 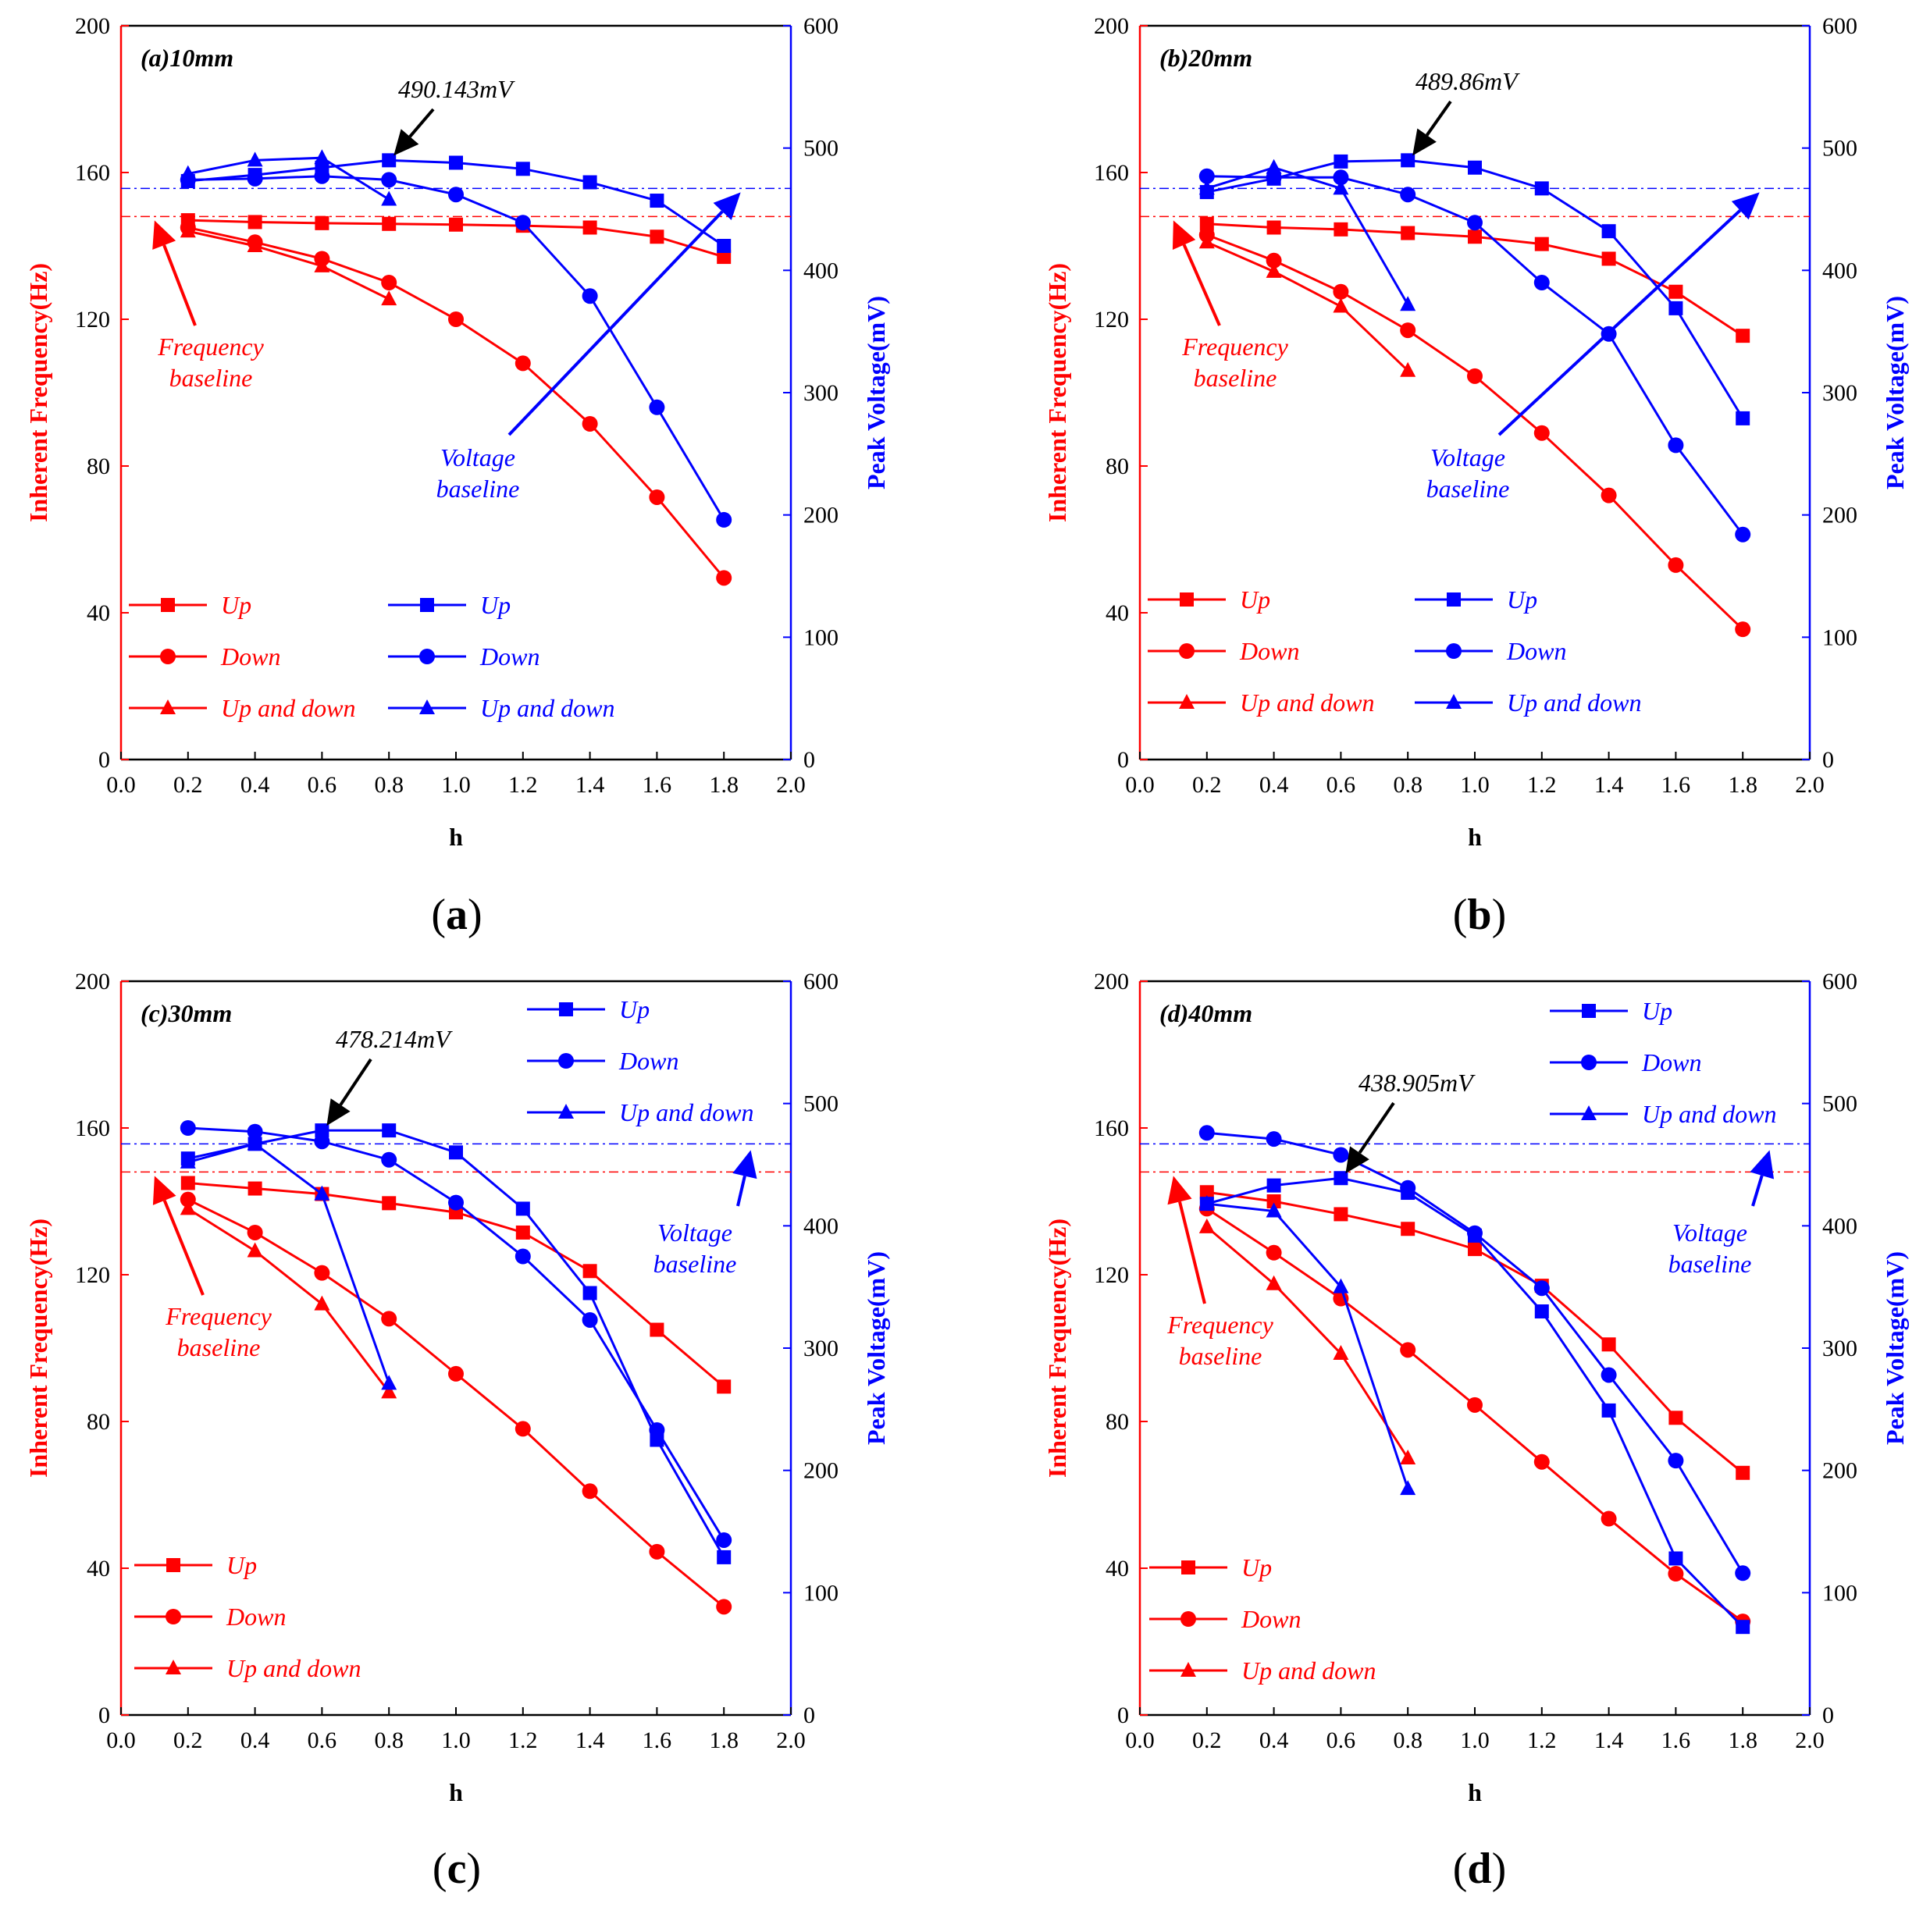 What do you see at coordinates (1219, 1325) in the screenshot?
I see `frequency-baseline-label: Frequency` at bounding box center [1219, 1325].